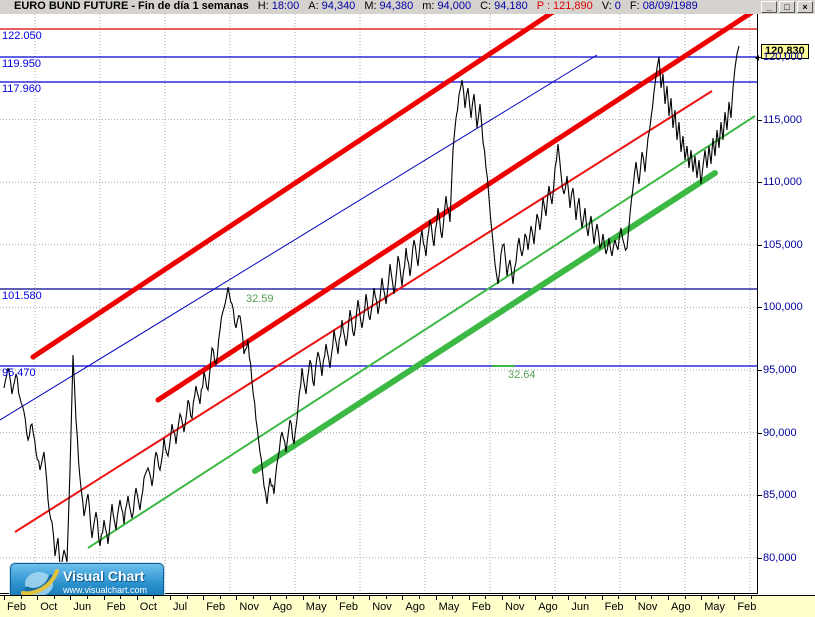  Describe the element at coordinates (663, 6) in the screenshot. I see `quote-field-f: F: 08/09/1989` at that location.